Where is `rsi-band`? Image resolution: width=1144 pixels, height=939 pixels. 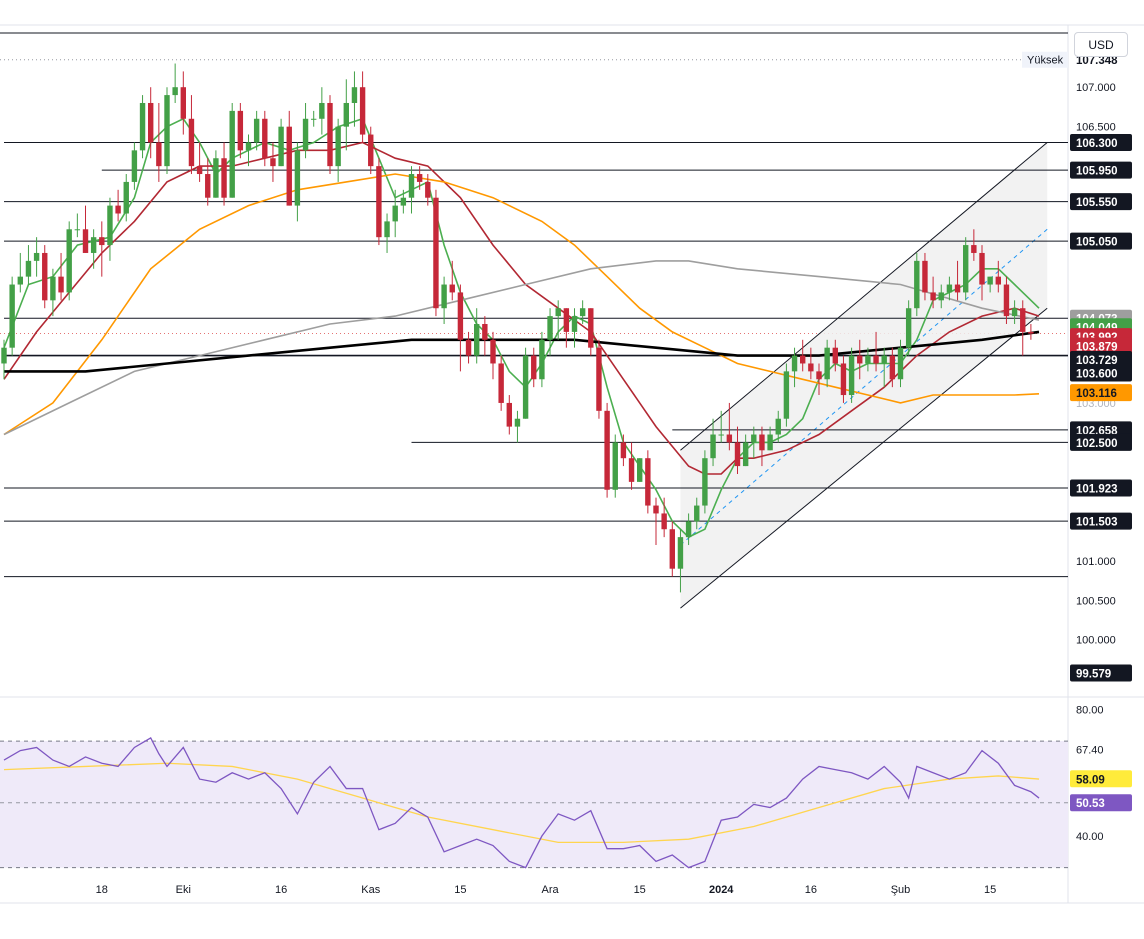 rsi-band is located at coordinates (534, 804).